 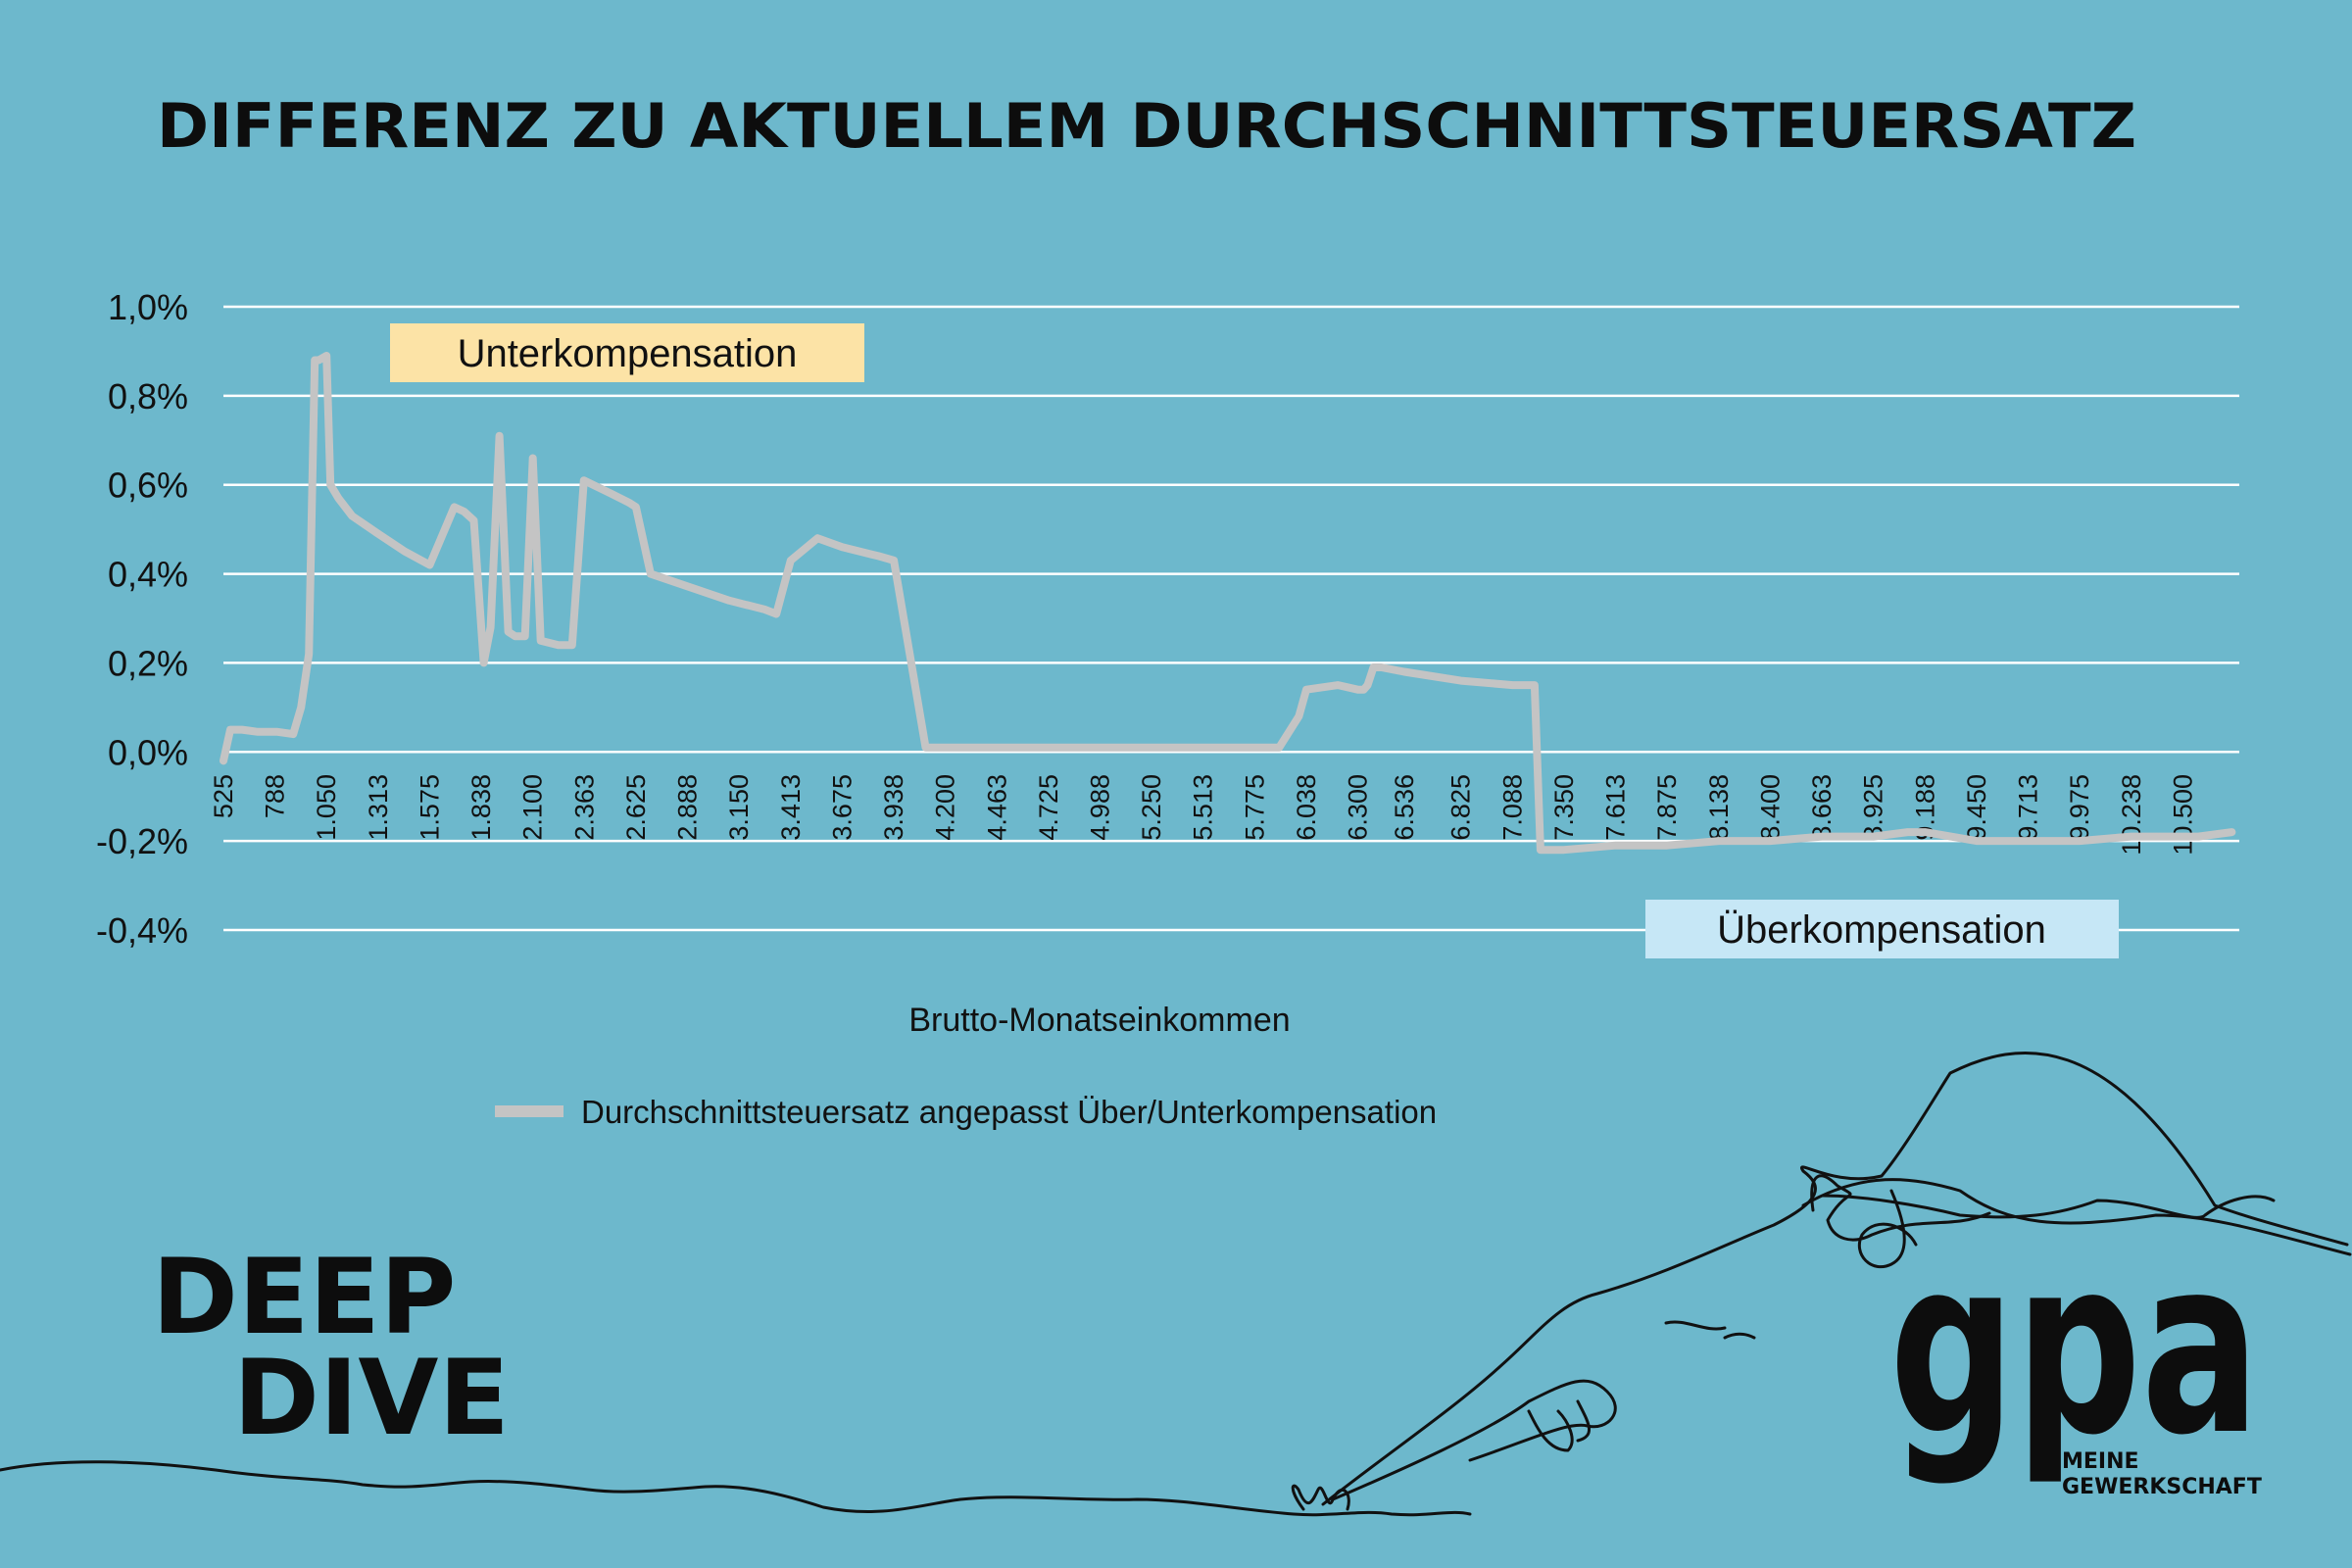 I want to click on swimmer-leg-line, so click(x=2048, y=1206).